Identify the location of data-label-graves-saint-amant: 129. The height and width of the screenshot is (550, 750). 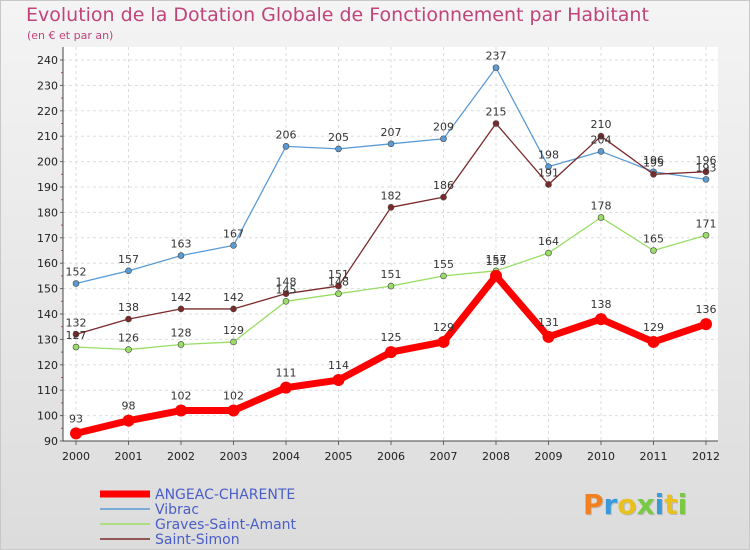
(233, 330).